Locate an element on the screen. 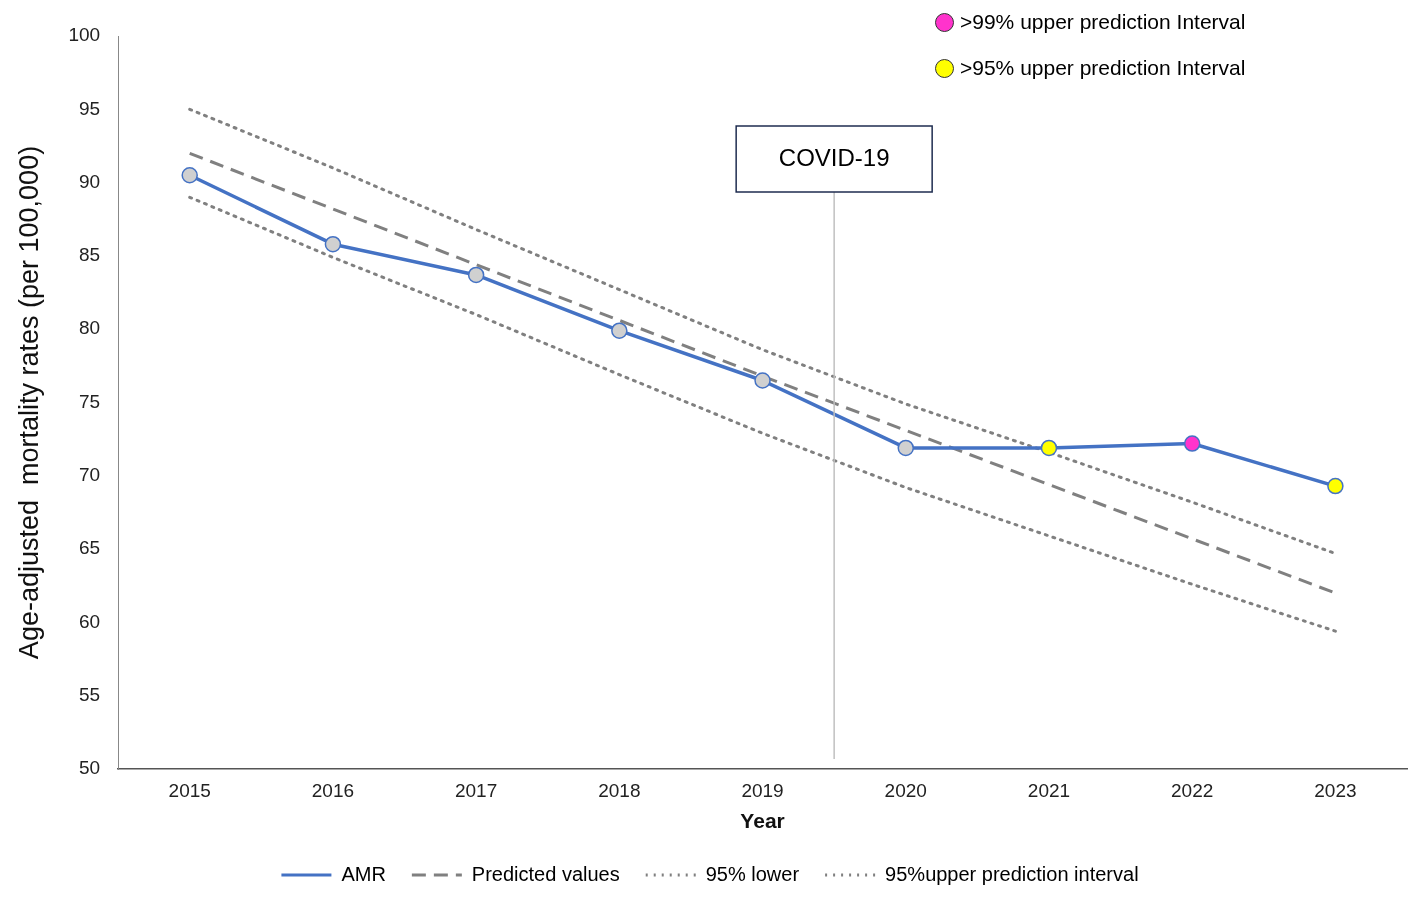 The image size is (1416, 899). x-tick-label: 2018 is located at coordinates (619, 790).